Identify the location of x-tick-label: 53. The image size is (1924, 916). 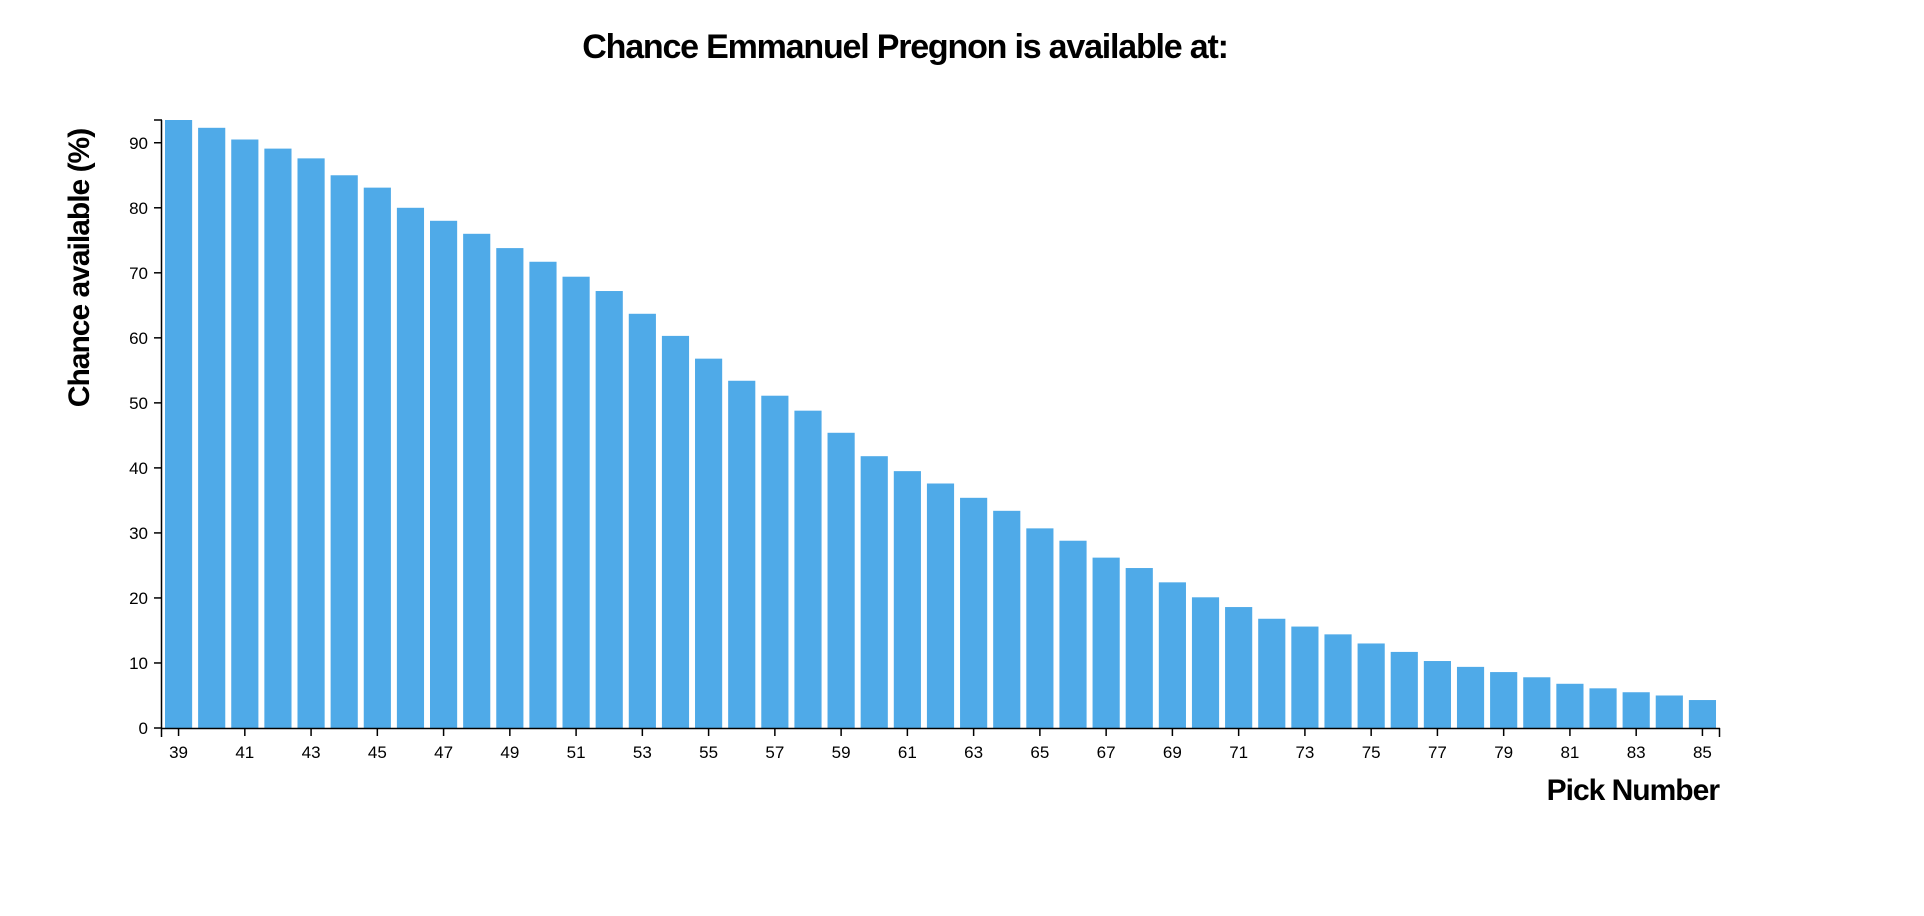
(642, 752).